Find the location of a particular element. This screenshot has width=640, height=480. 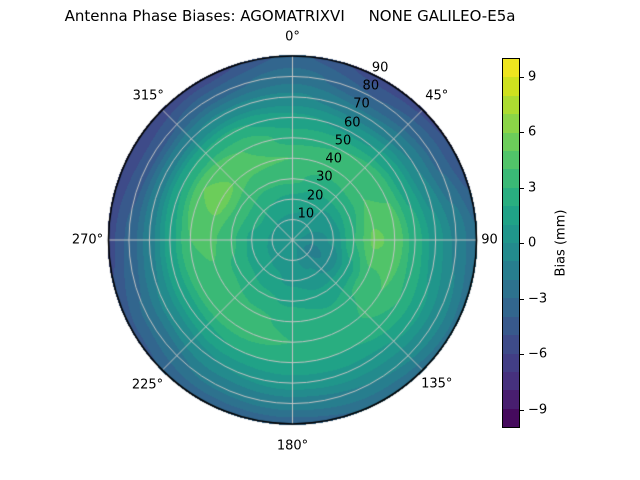

angular-tick-label: 180° is located at coordinates (292, 446).